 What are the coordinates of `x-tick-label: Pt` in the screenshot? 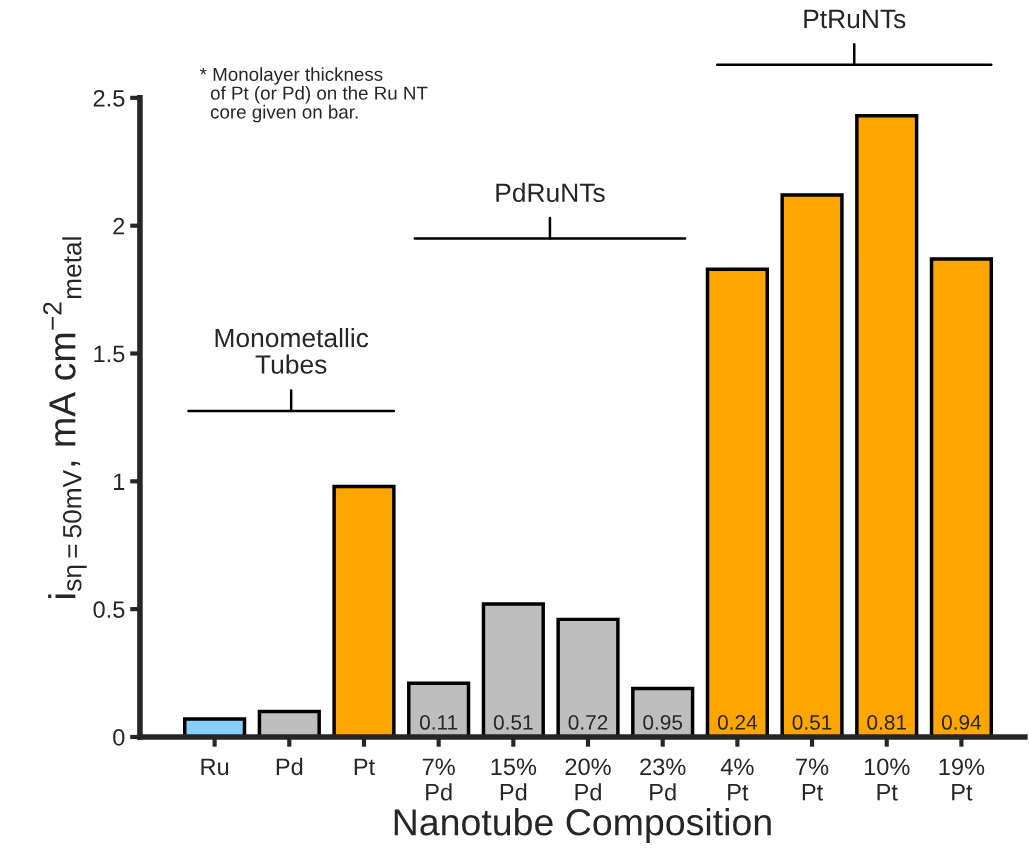 It's located at (364, 767).